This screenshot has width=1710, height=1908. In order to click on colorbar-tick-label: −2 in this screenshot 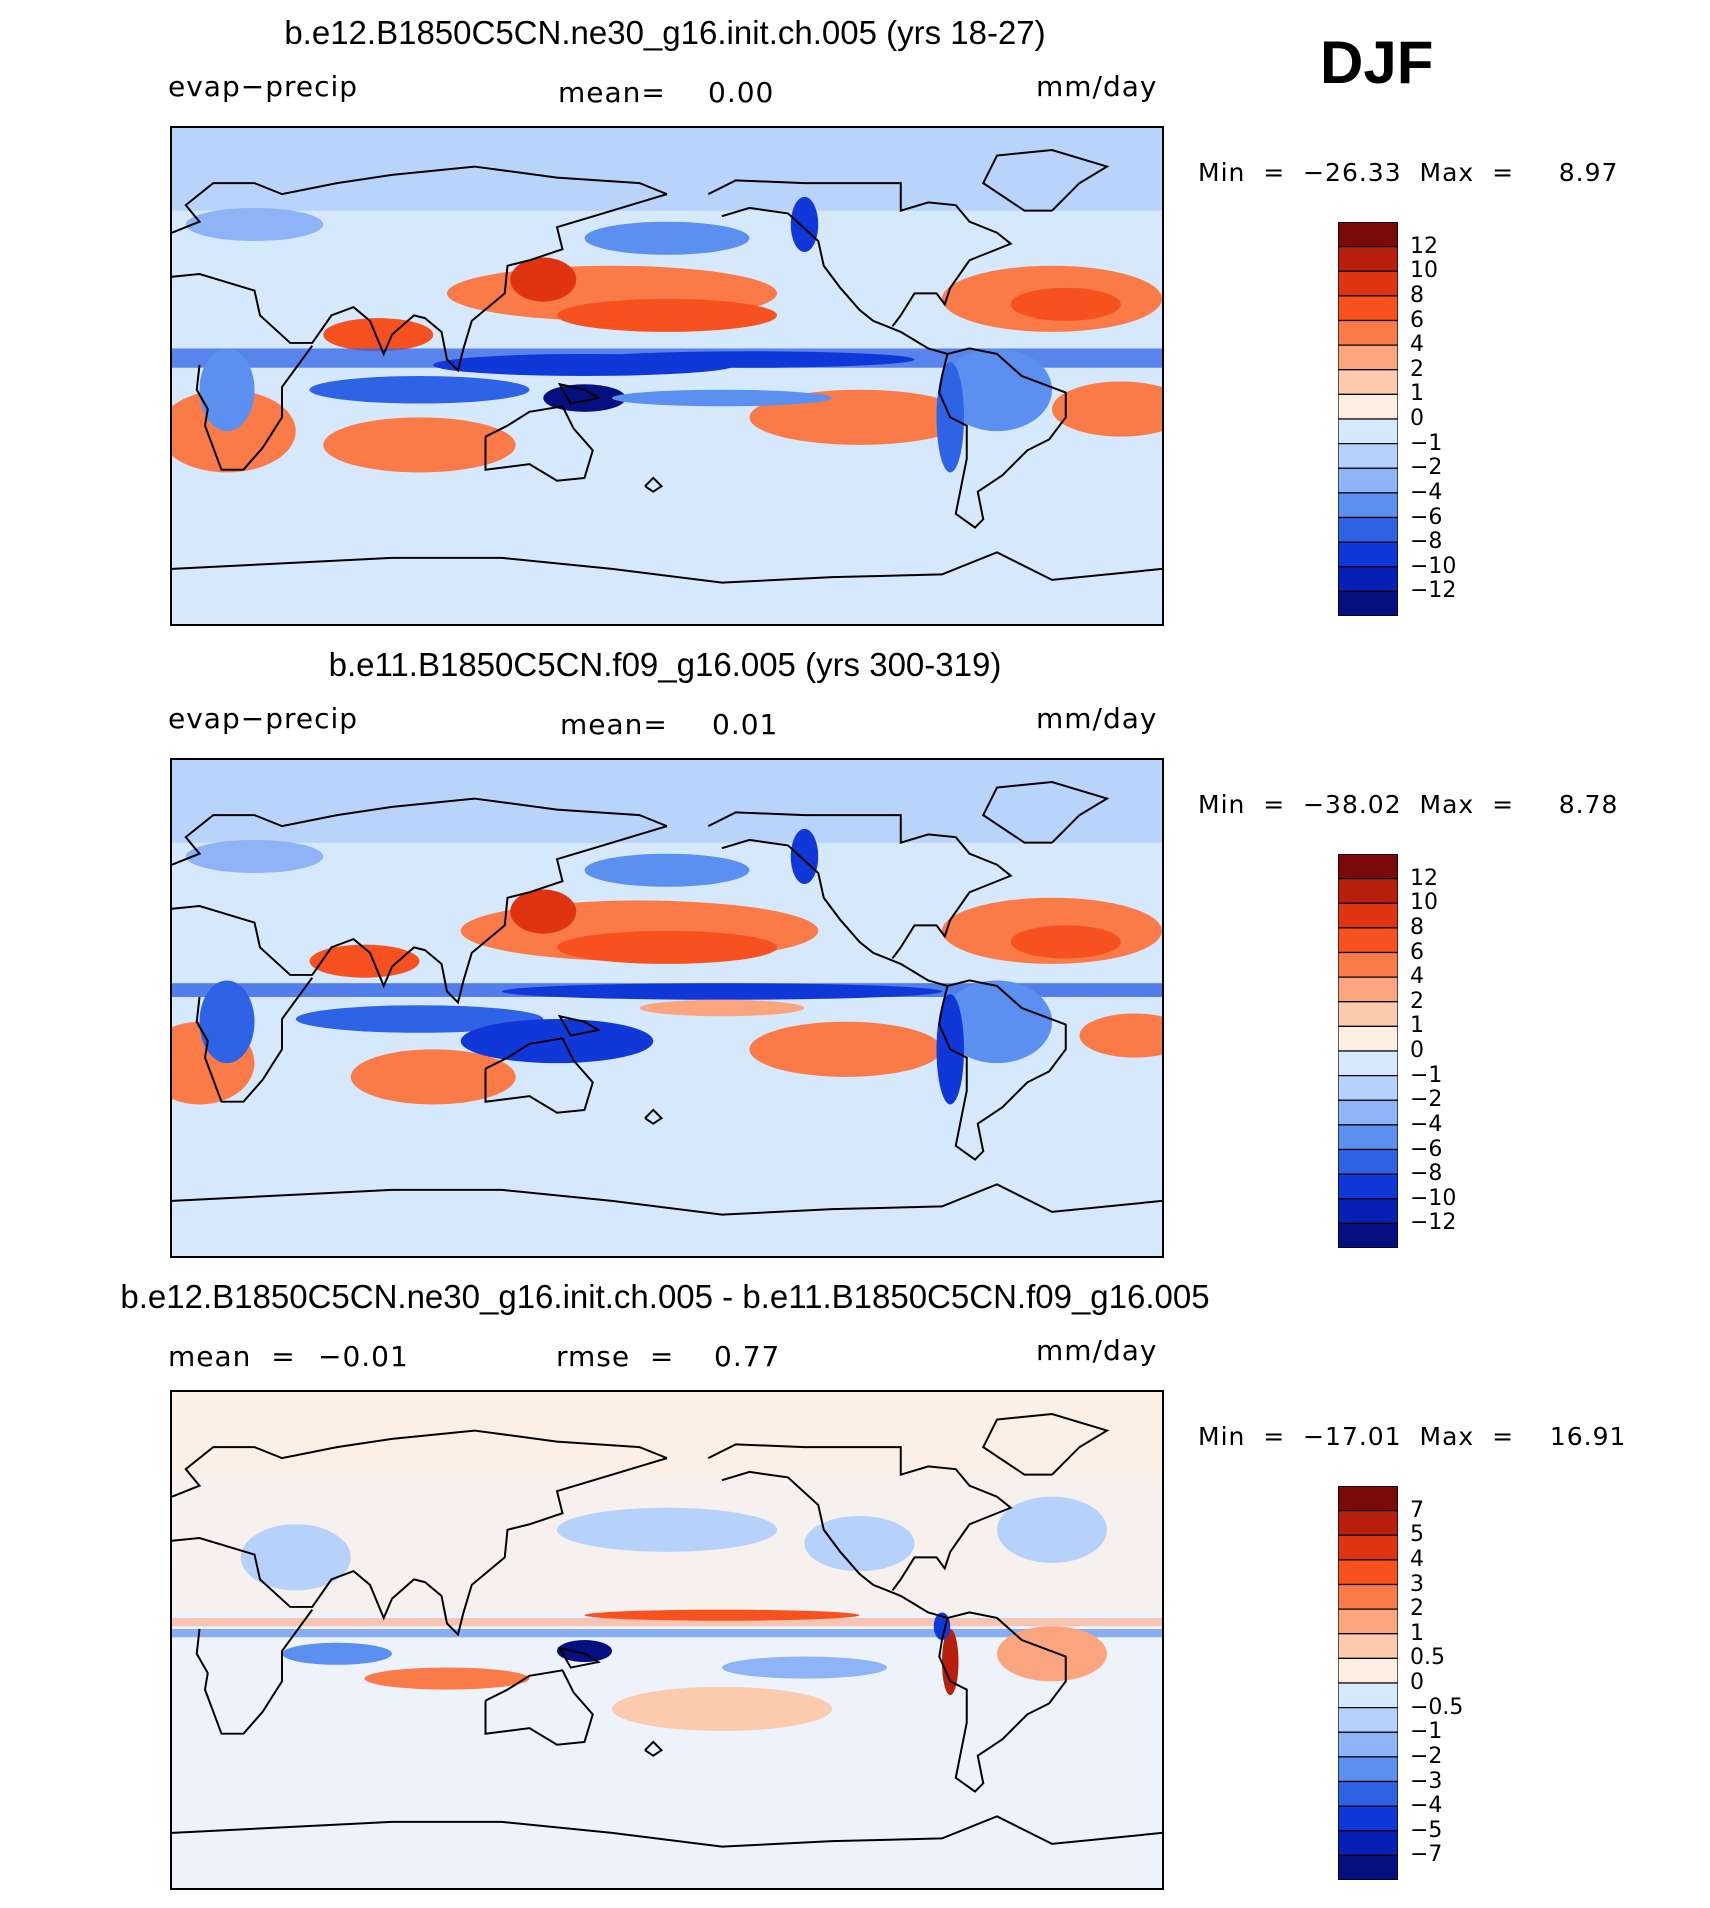, I will do `click(1426, 1756)`.